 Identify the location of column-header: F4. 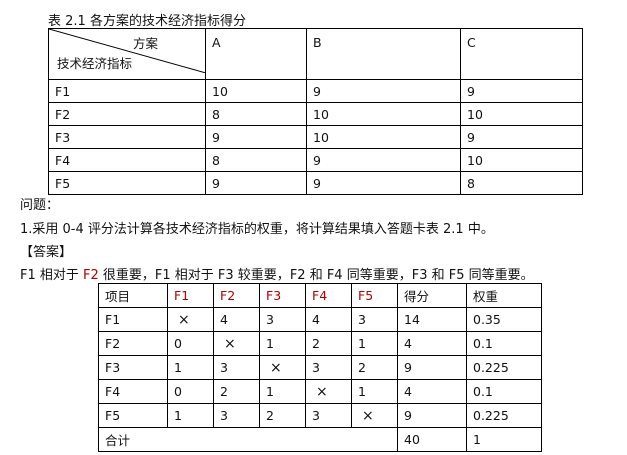
(328, 295).